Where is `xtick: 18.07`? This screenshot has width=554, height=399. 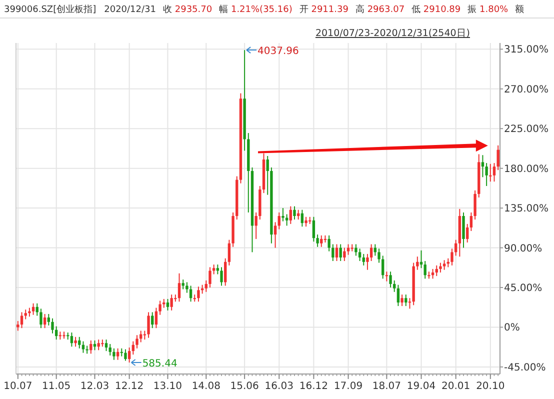 xtick: 18.07 is located at coordinates (386, 386).